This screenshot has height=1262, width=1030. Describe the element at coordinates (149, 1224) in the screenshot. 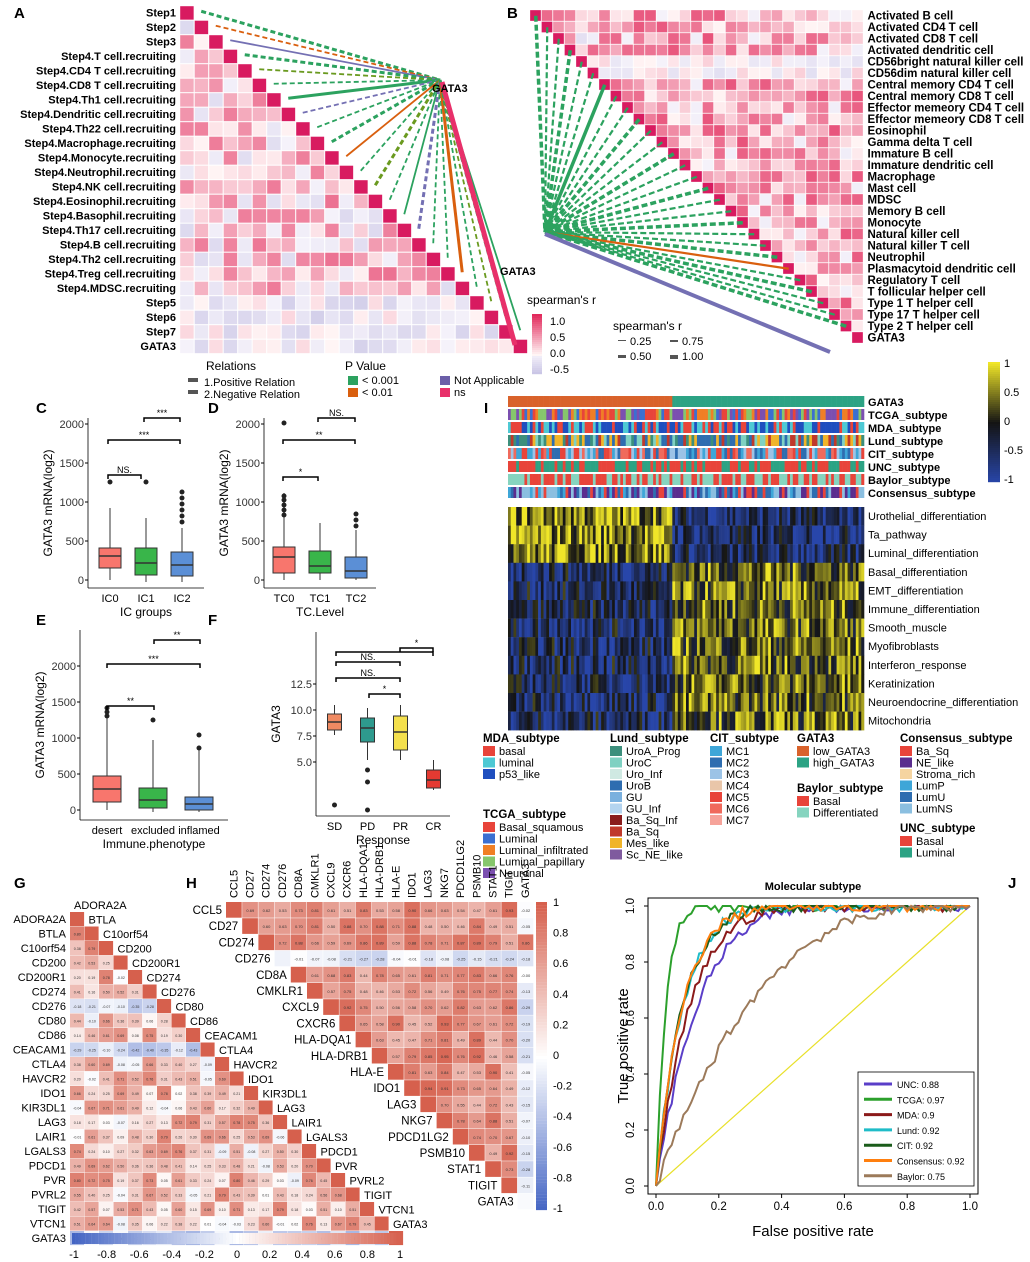

I see `corr-value: 0.06` at that location.